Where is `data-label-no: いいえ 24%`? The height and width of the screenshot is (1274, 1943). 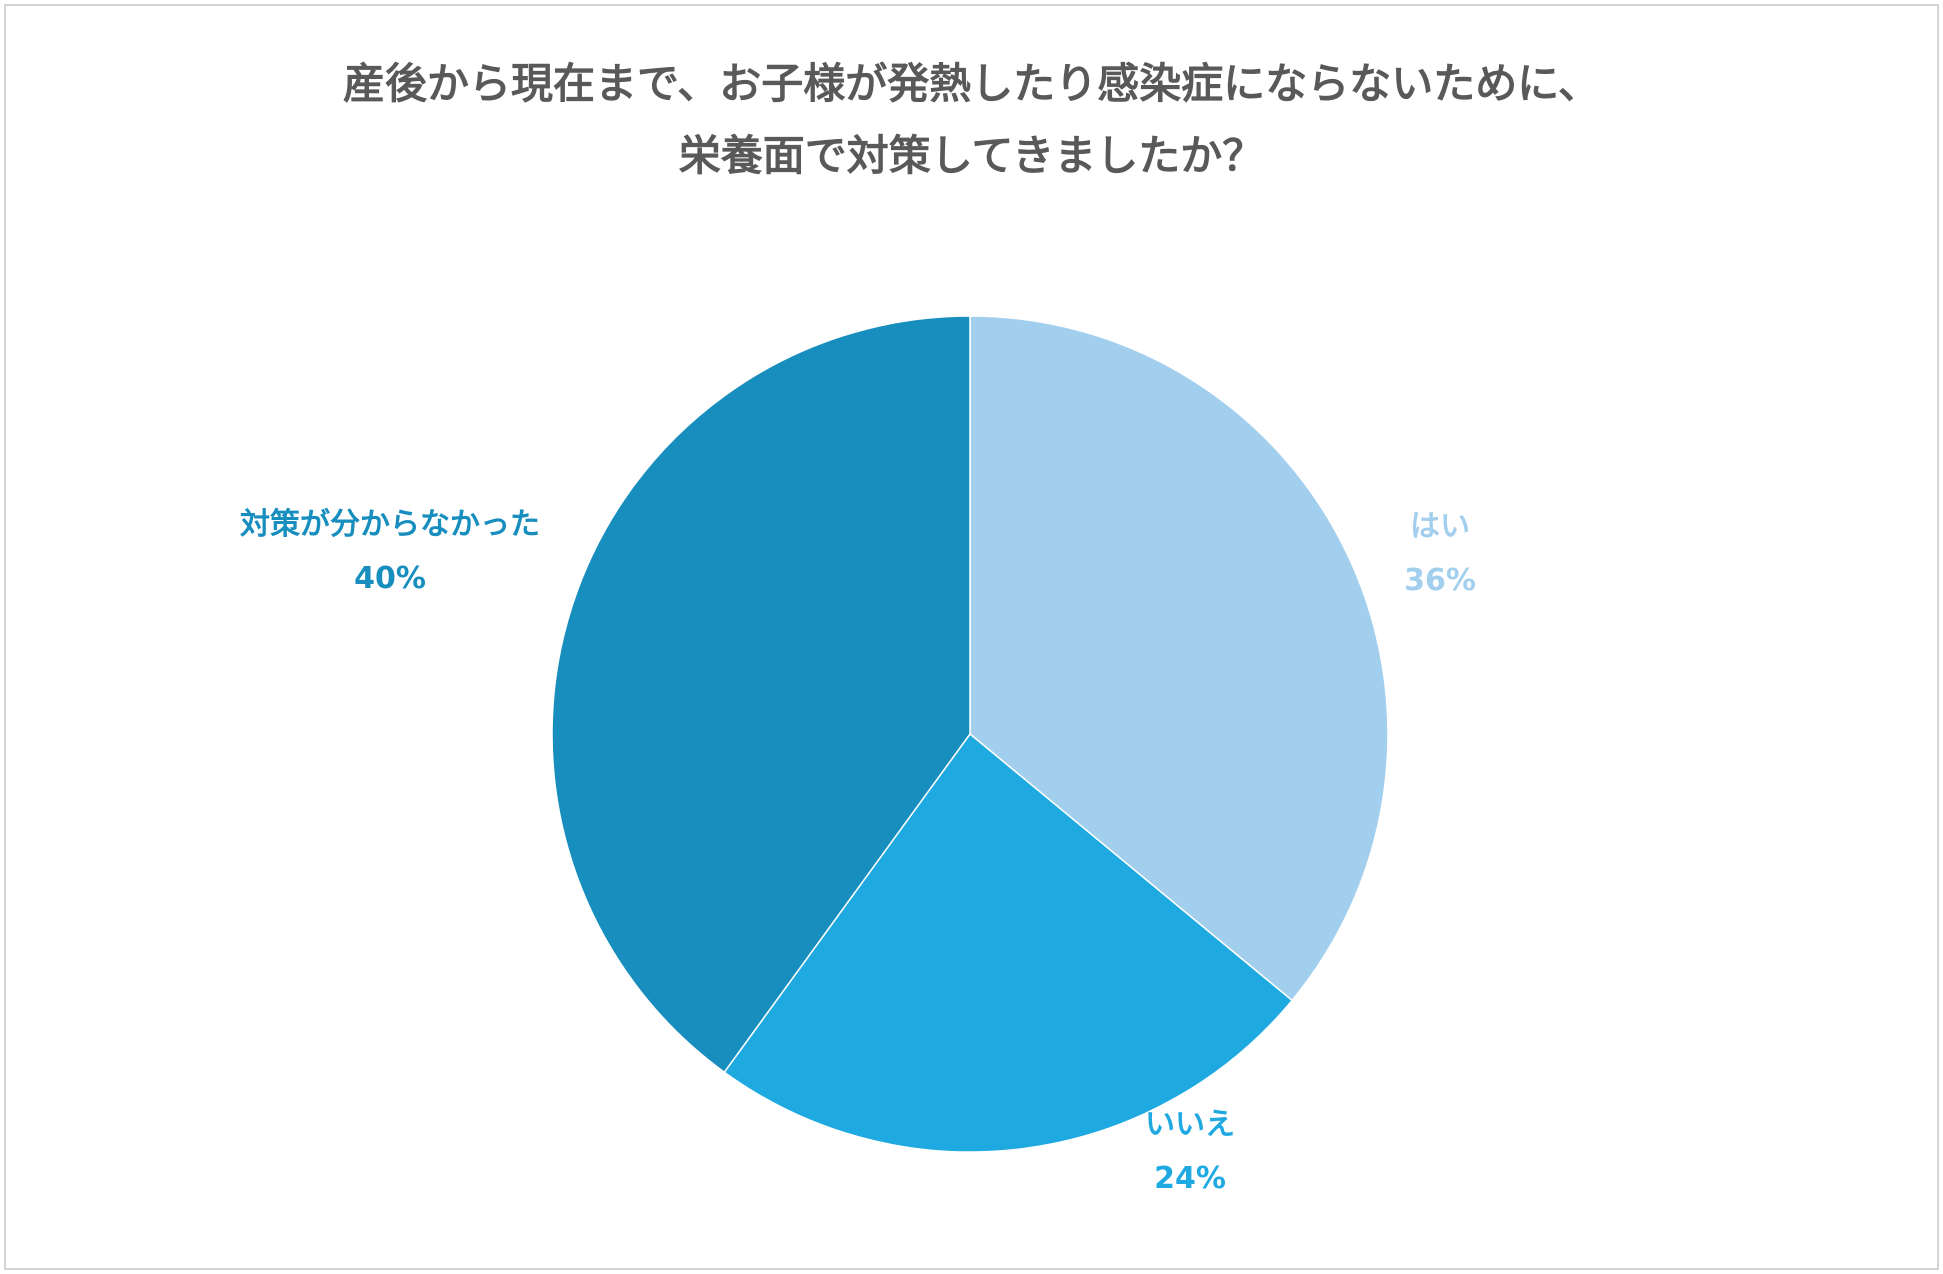
data-label-no: いいえ 24% is located at coordinates (1190, 1152).